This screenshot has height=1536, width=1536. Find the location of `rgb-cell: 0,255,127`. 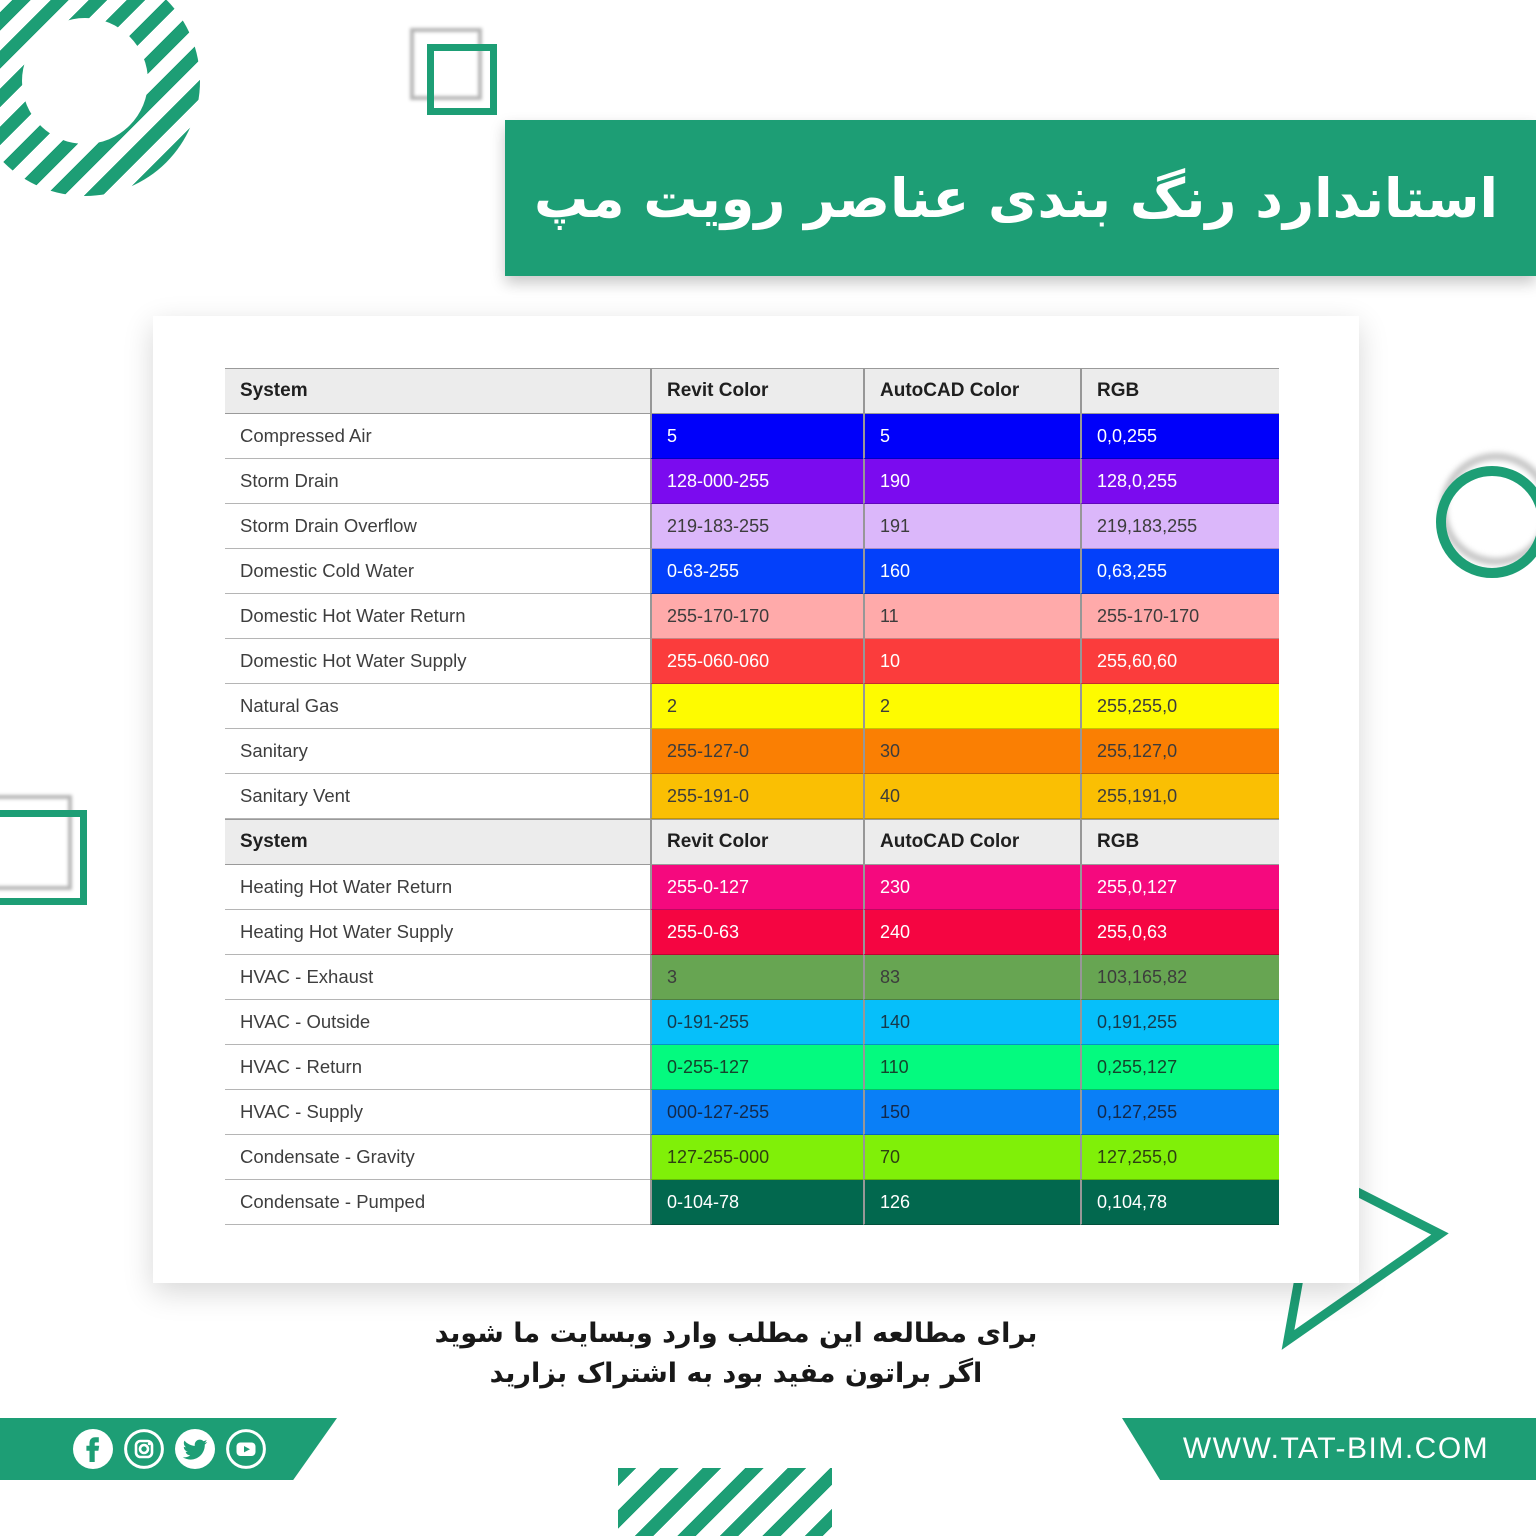

rgb-cell: 0,255,127 is located at coordinates (1179, 1067).